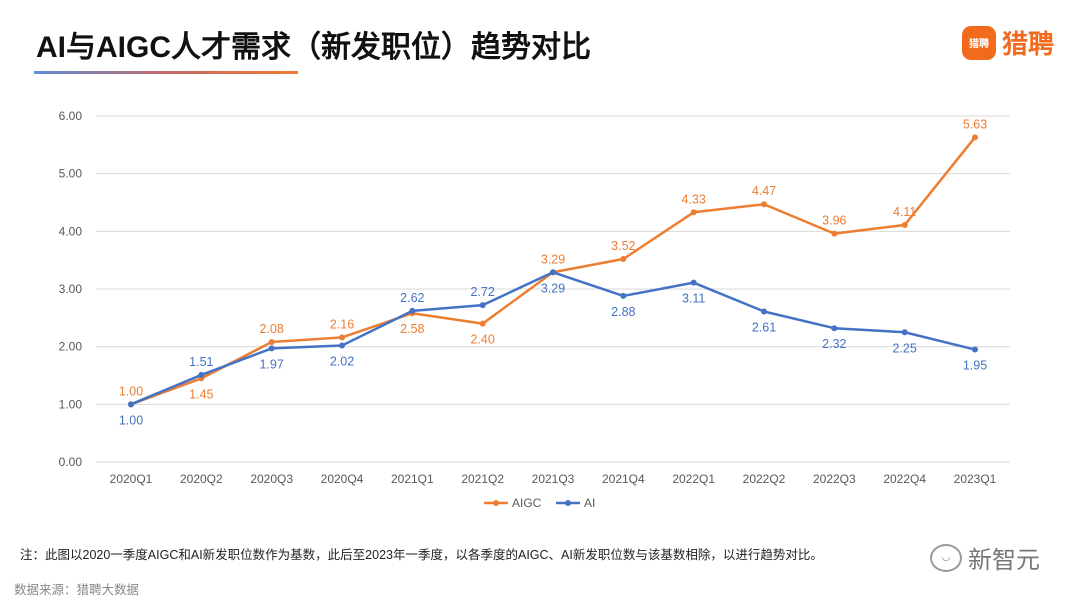 Image resolution: width=1080 pixels, height=608 pixels. Describe the element at coordinates (71, 116) in the screenshot. I see `y-tick-label: 6.00` at that location.